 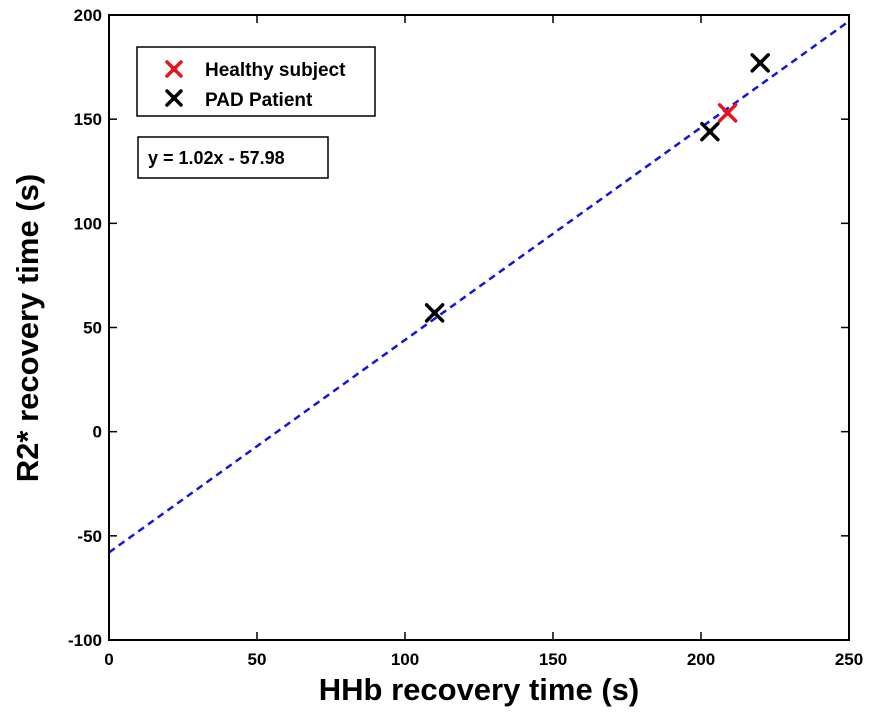 I want to click on y-tick-labels: -100 -50 0 50 100 150 200, so click(x=85, y=328).